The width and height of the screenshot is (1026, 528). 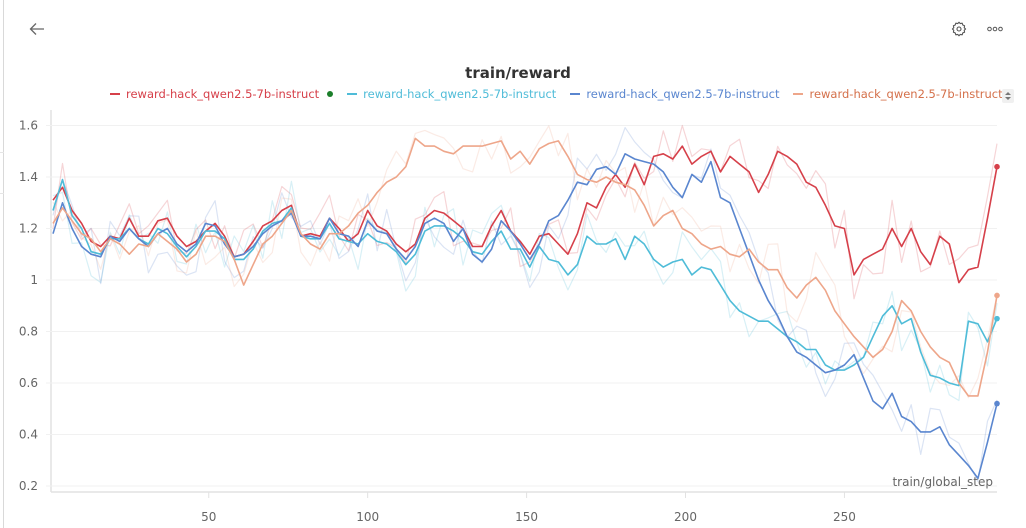 I want to click on ellipsis-icon, so click(x=995, y=29).